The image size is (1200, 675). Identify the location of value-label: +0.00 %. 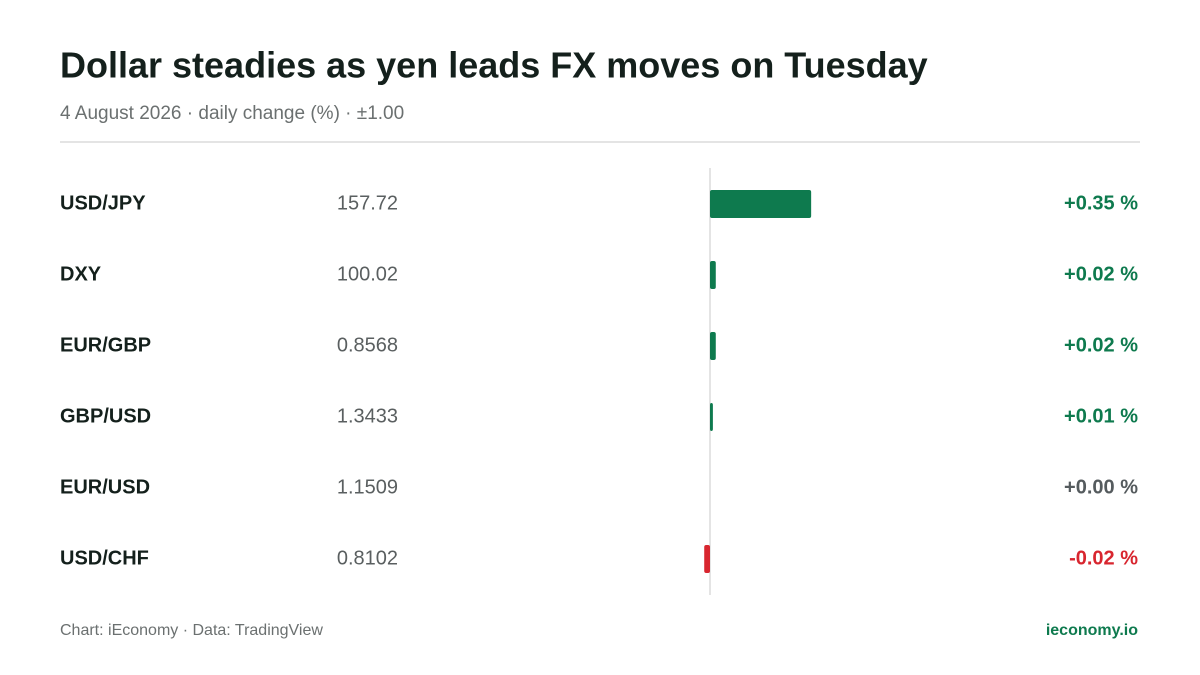
(1101, 487).